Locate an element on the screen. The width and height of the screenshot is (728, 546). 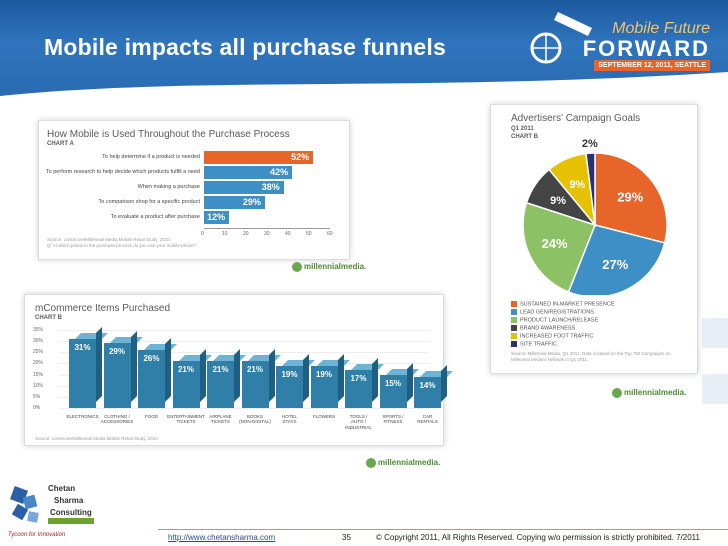
chart-a-bar: 52% is located at coordinates (259, 157).